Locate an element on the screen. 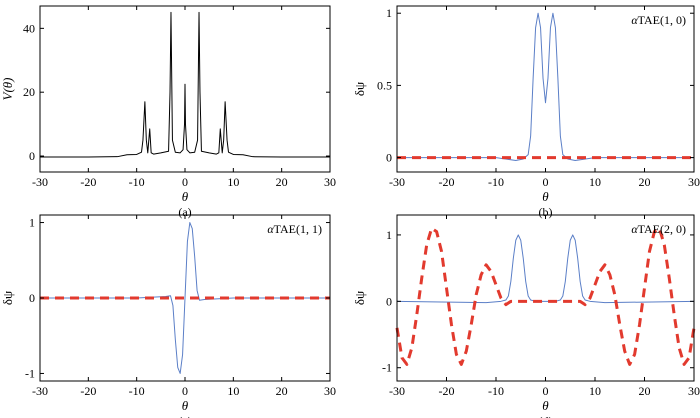  mode-annotation: αTAE(1, 0) is located at coordinates (658, 20).